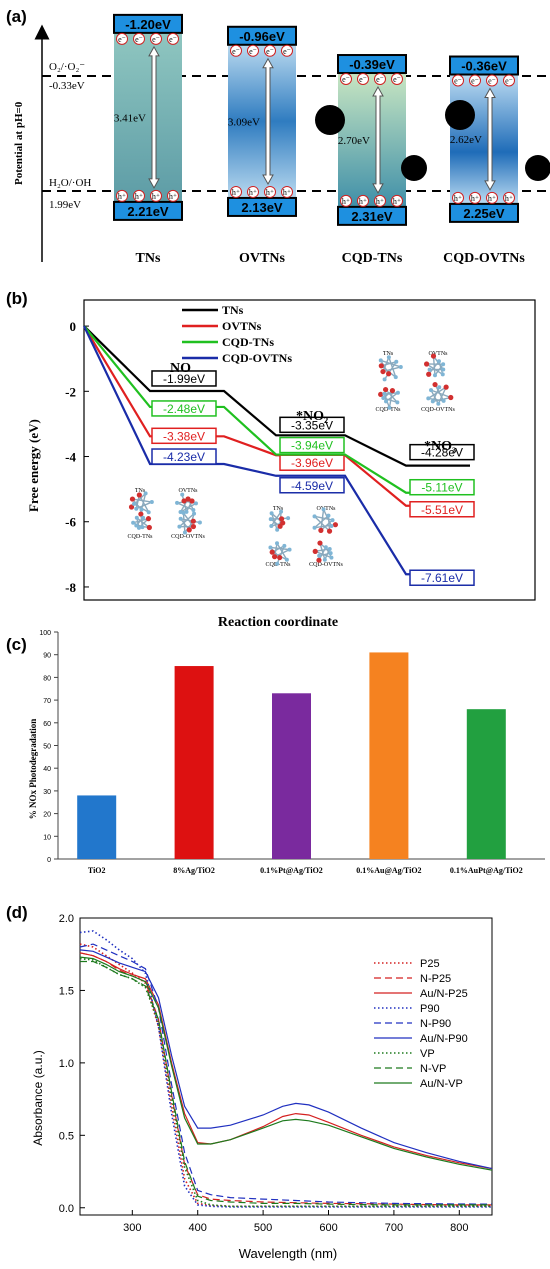 This screenshot has height=1269, width=550. I want to click on legend-label: Au/N-P90, so click(444, 1039).